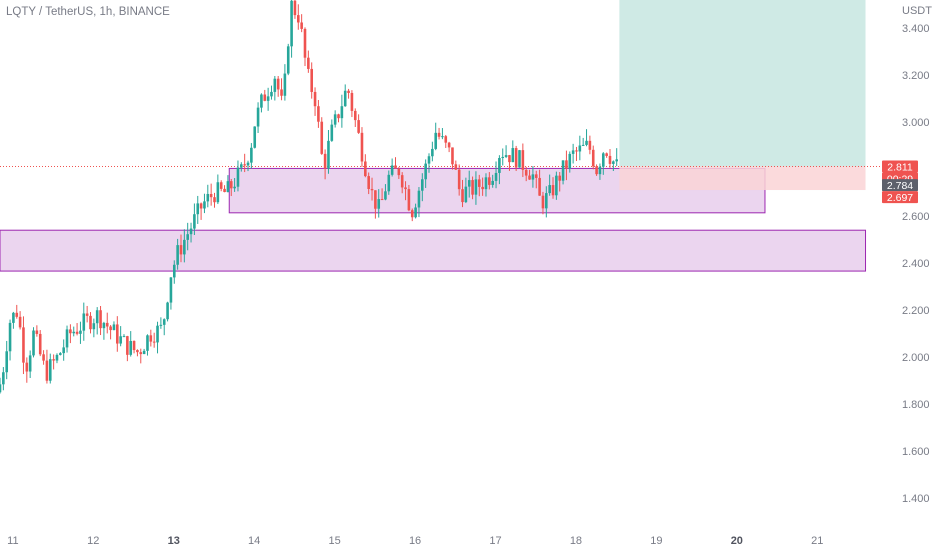  Describe the element at coordinates (174, 541) in the screenshot. I see `x-tick-label: 13` at that location.